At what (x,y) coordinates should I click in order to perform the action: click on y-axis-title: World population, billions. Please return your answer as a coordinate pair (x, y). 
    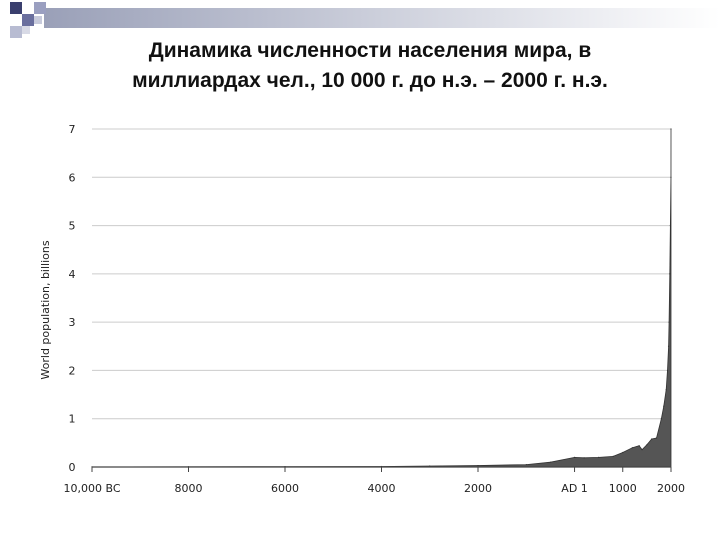
    Looking at the image, I should click on (45, 309).